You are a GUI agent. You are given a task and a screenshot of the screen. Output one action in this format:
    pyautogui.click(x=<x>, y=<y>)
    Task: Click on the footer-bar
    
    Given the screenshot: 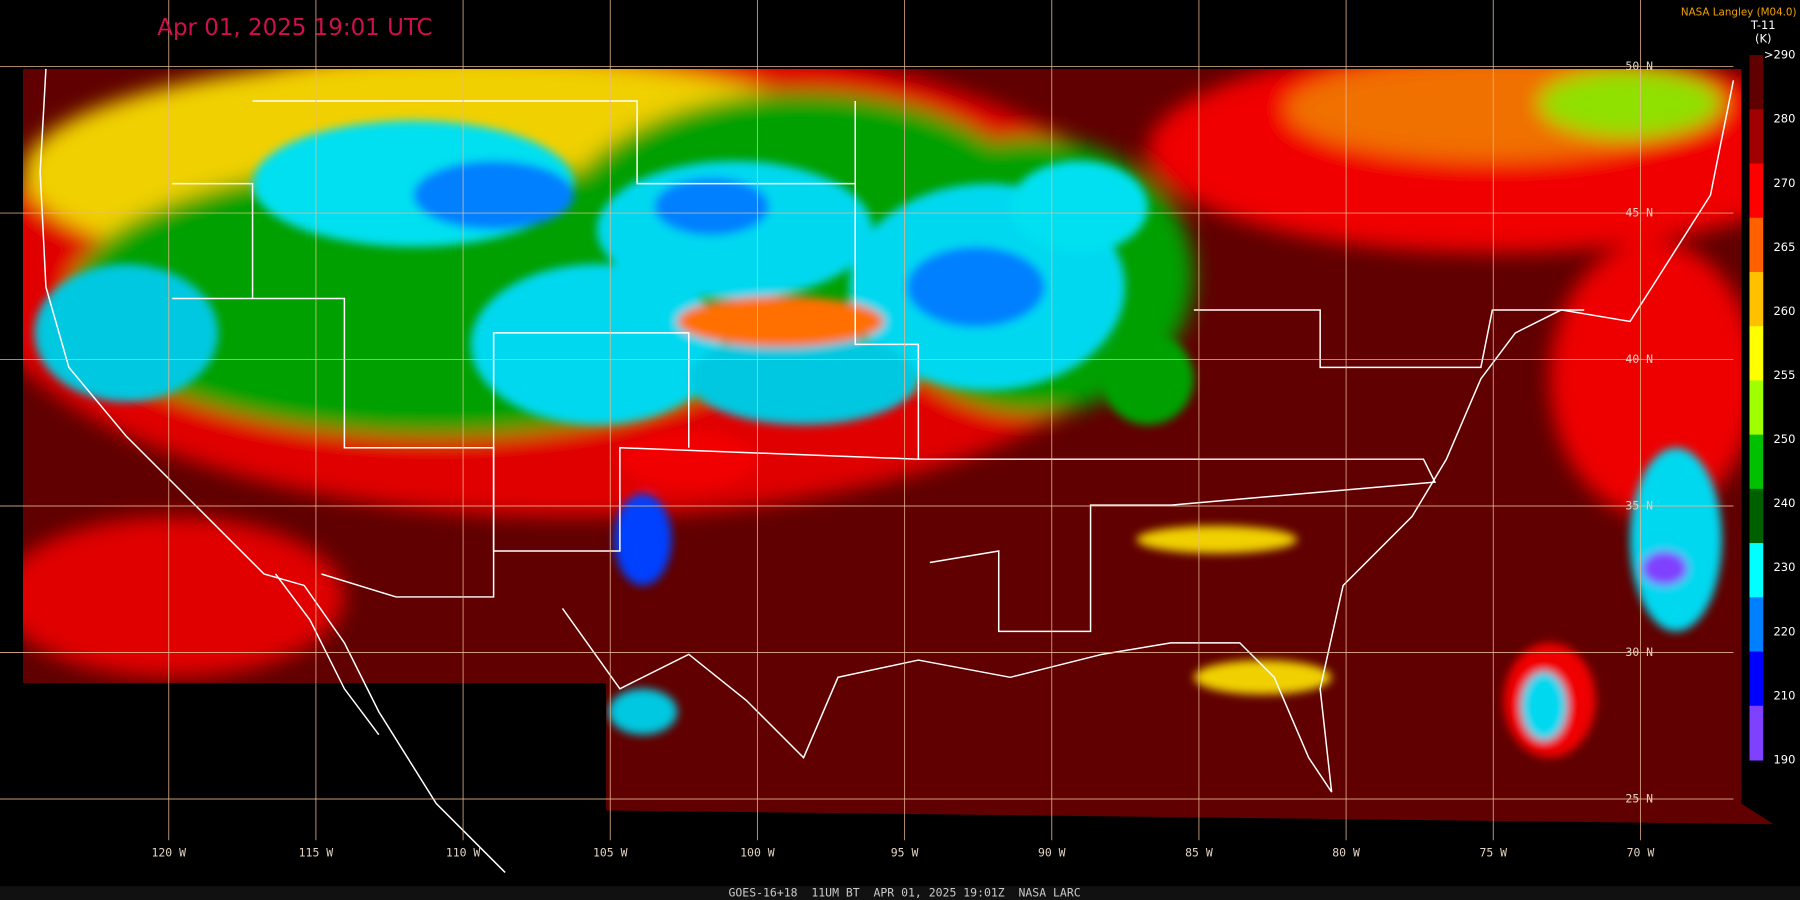 What is the action you would take?
    pyautogui.click(x=900, y=893)
    